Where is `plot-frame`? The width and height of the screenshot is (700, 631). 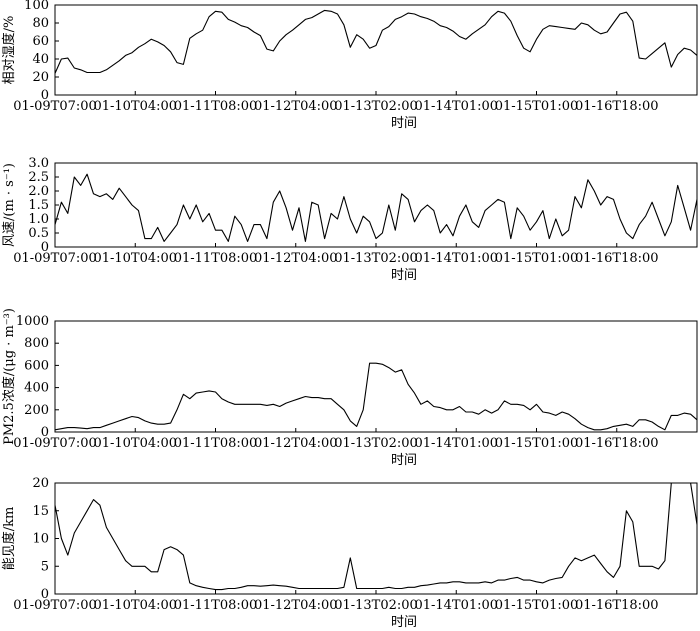
plot-frame is located at coordinates (376, 50).